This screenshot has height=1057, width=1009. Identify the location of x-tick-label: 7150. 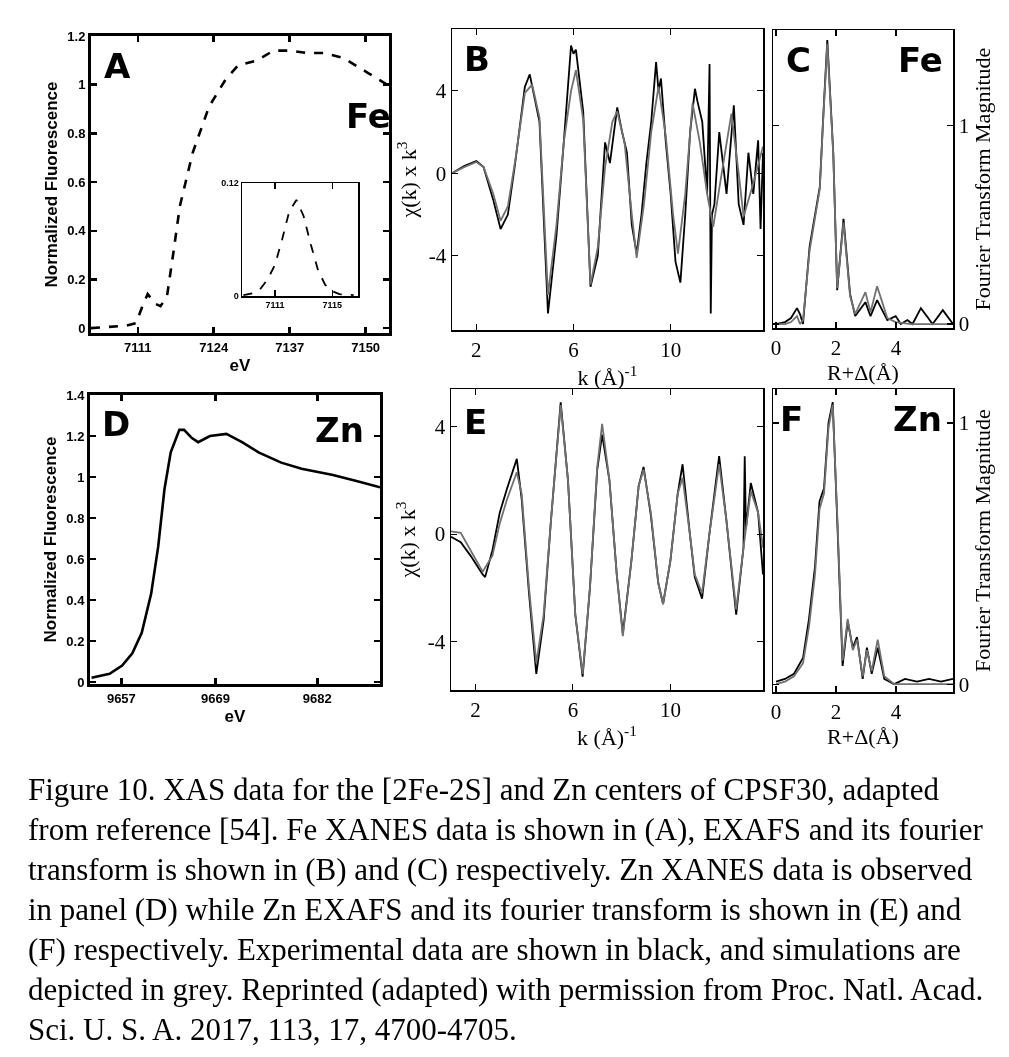
(366, 347).